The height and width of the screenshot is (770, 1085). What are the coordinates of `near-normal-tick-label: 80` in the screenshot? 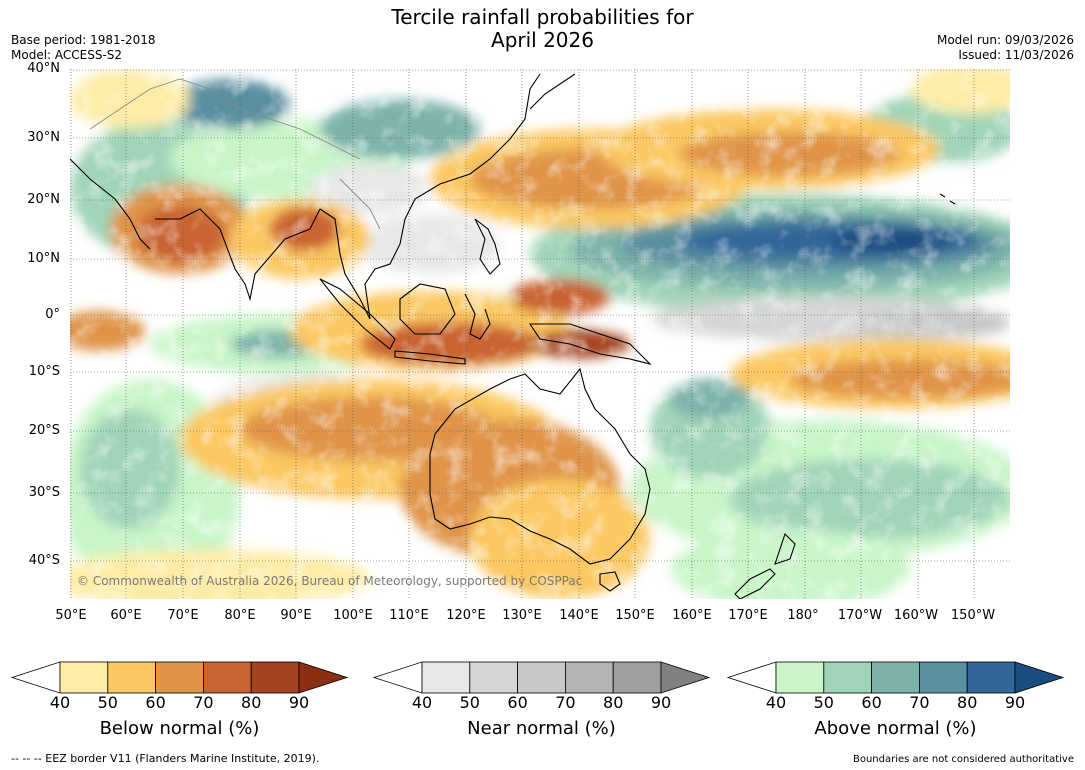 It's located at (613, 702).